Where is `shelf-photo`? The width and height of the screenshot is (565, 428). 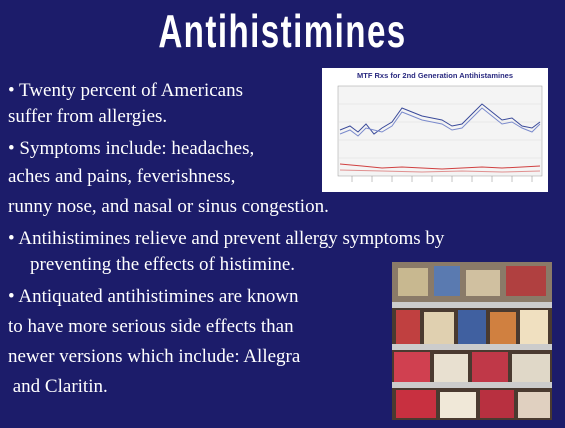 shelf-photo is located at coordinates (472, 341).